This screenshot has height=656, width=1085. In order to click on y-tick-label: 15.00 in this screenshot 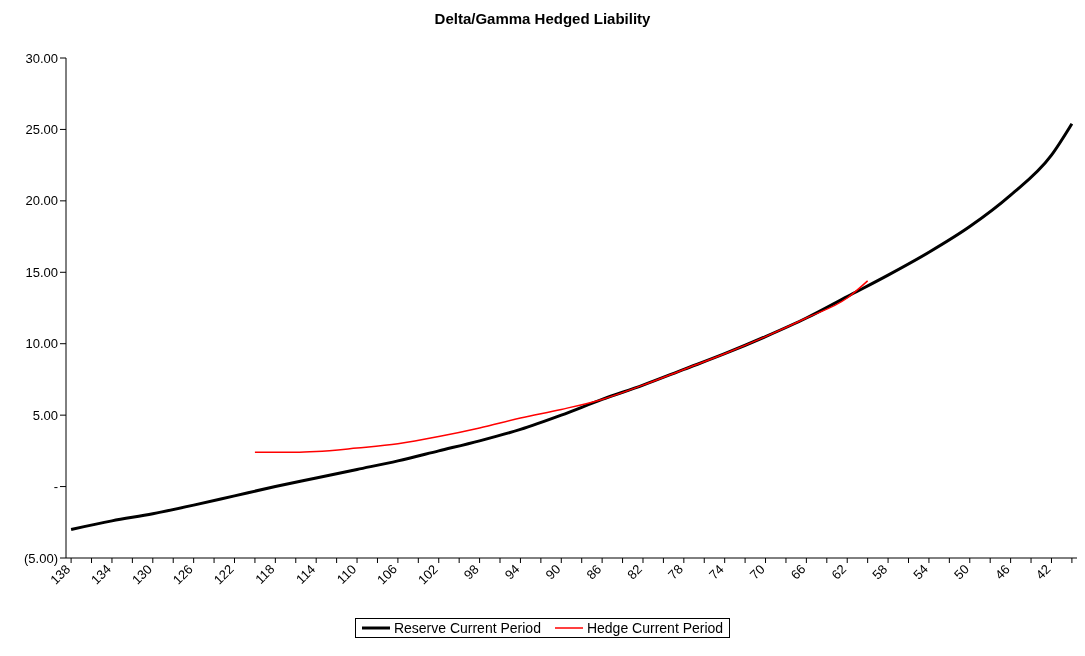, I will do `click(41, 272)`.